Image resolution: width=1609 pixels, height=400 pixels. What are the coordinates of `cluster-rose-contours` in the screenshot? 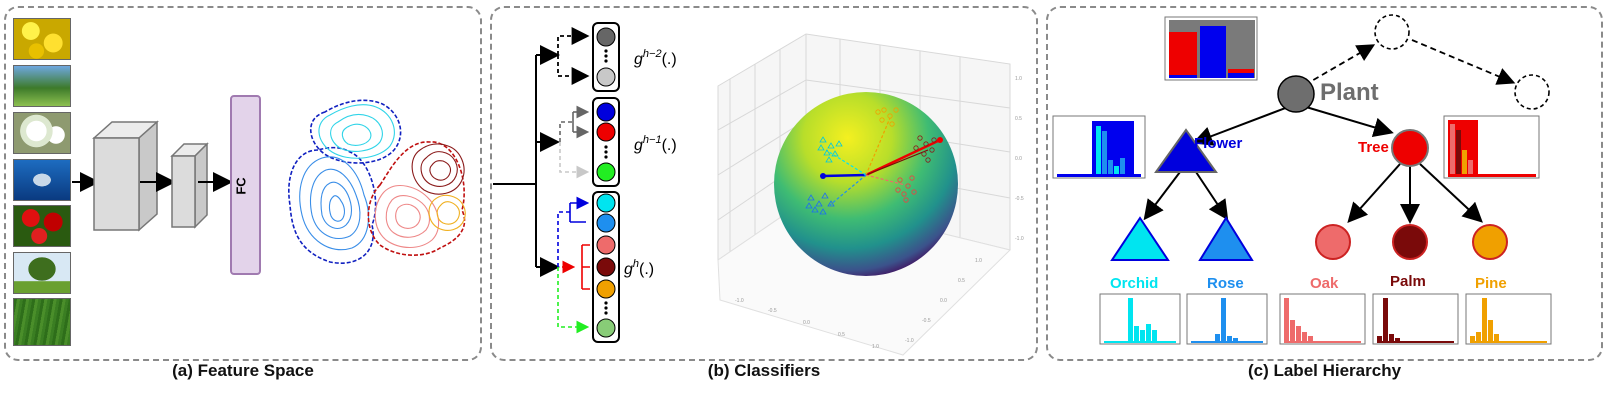 It's located at (334, 203).